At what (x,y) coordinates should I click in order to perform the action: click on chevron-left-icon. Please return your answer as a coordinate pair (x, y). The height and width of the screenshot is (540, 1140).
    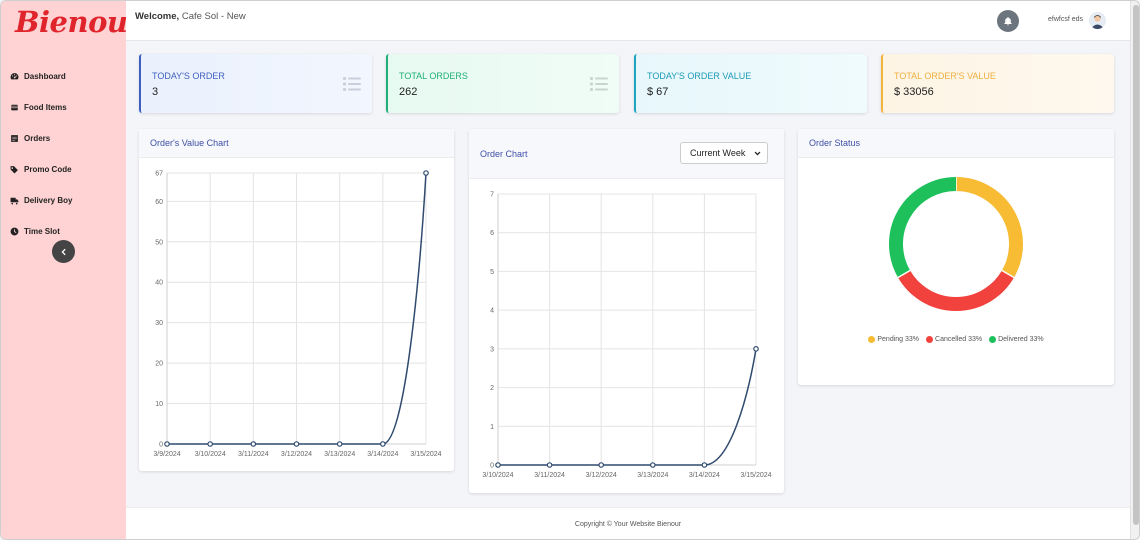
    Looking at the image, I should click on (63, 251).